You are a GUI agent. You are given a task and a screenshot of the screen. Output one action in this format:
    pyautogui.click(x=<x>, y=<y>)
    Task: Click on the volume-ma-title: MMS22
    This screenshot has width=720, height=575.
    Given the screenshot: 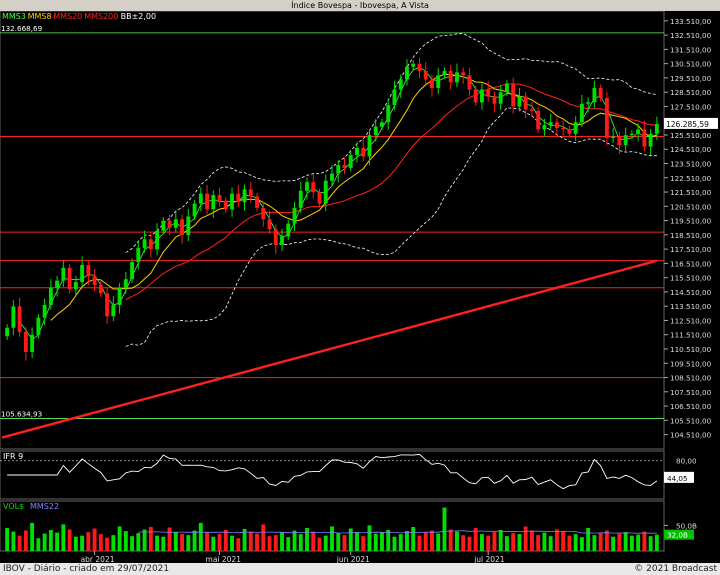 What is the action you would take?
    pyautogui.click(x=44, y=506)
    